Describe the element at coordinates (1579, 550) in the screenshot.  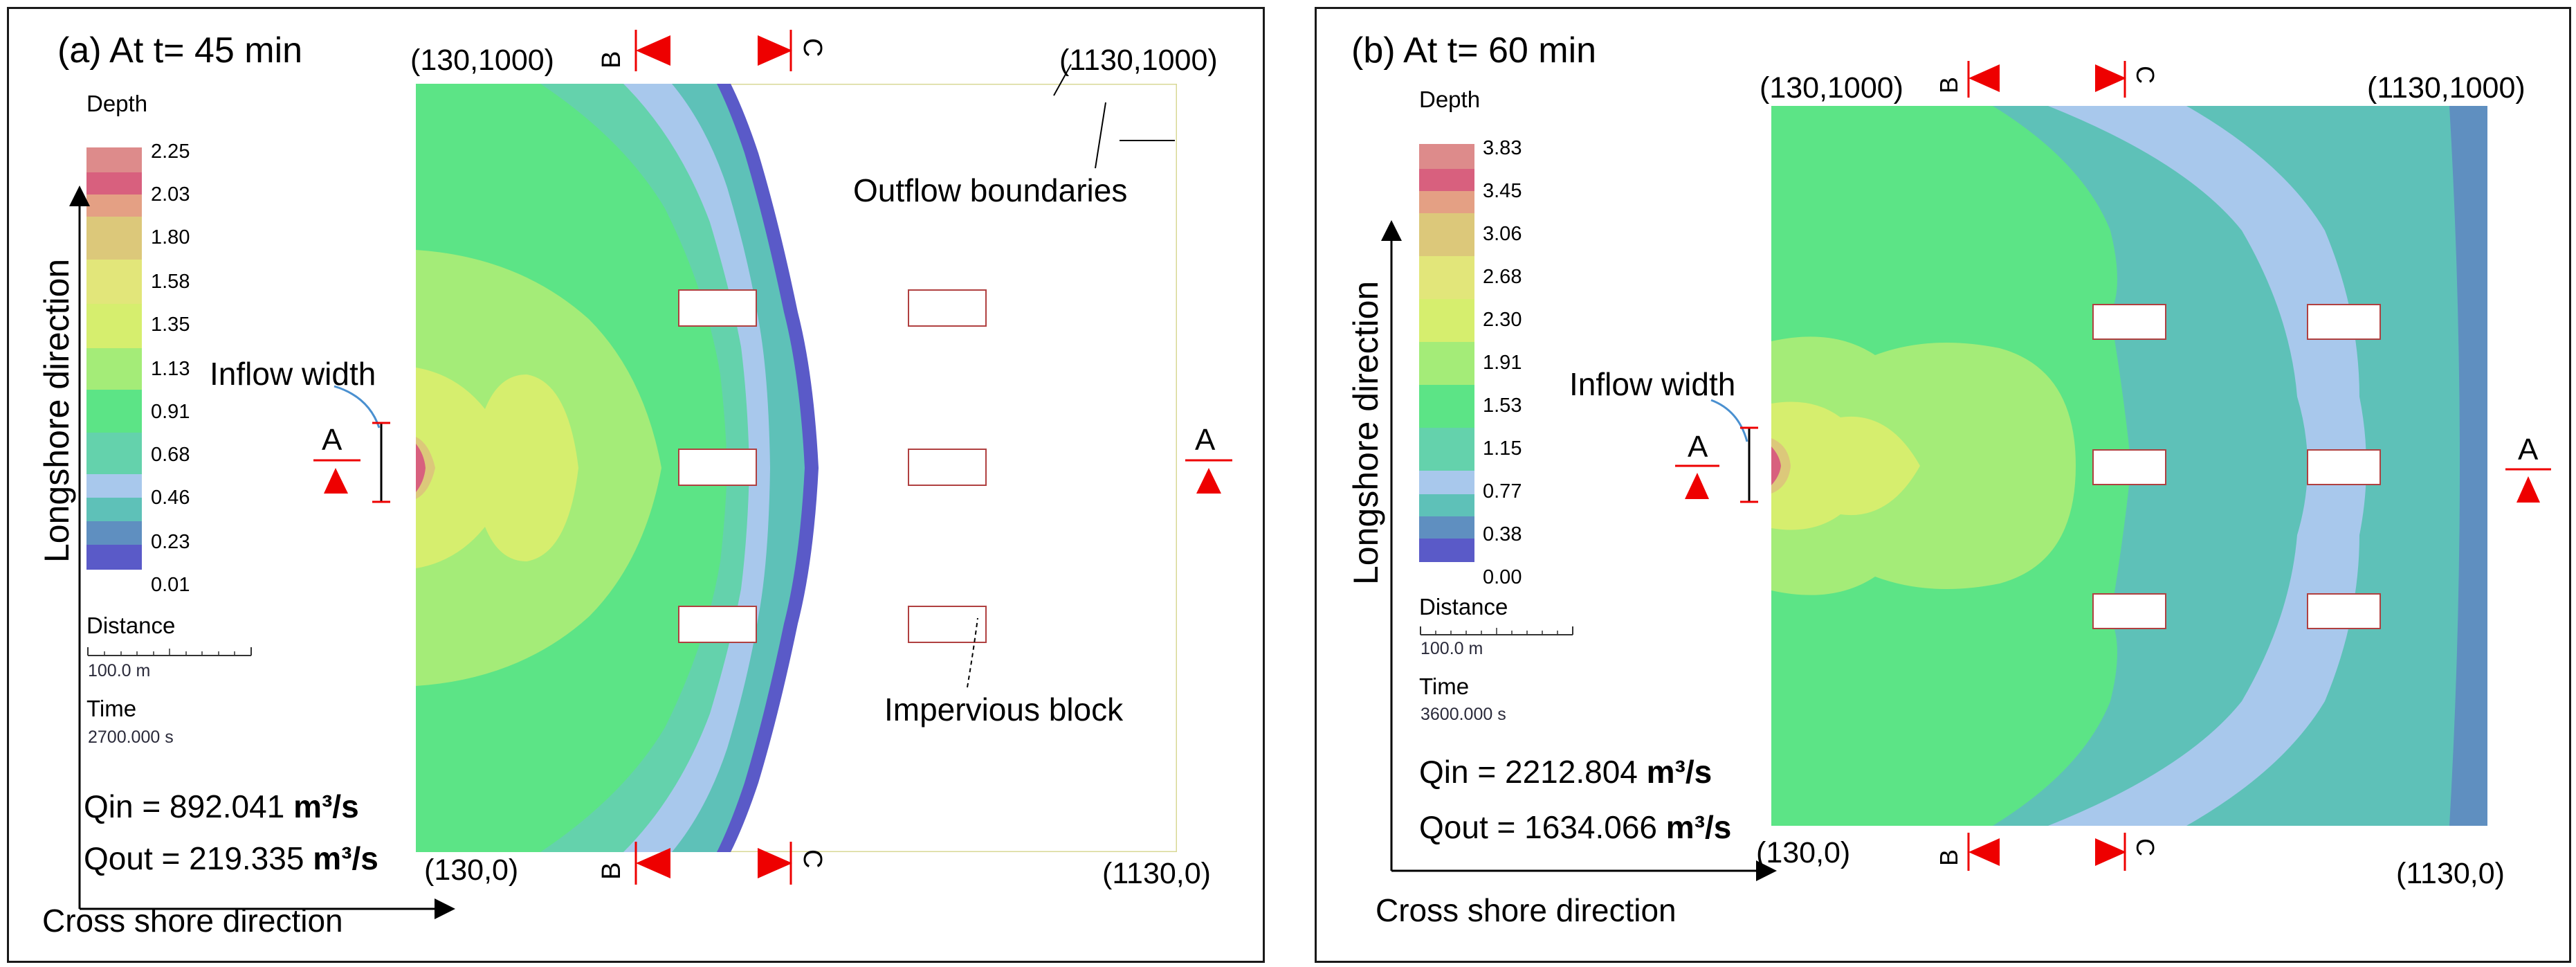
I see `direction-axes` at that location.